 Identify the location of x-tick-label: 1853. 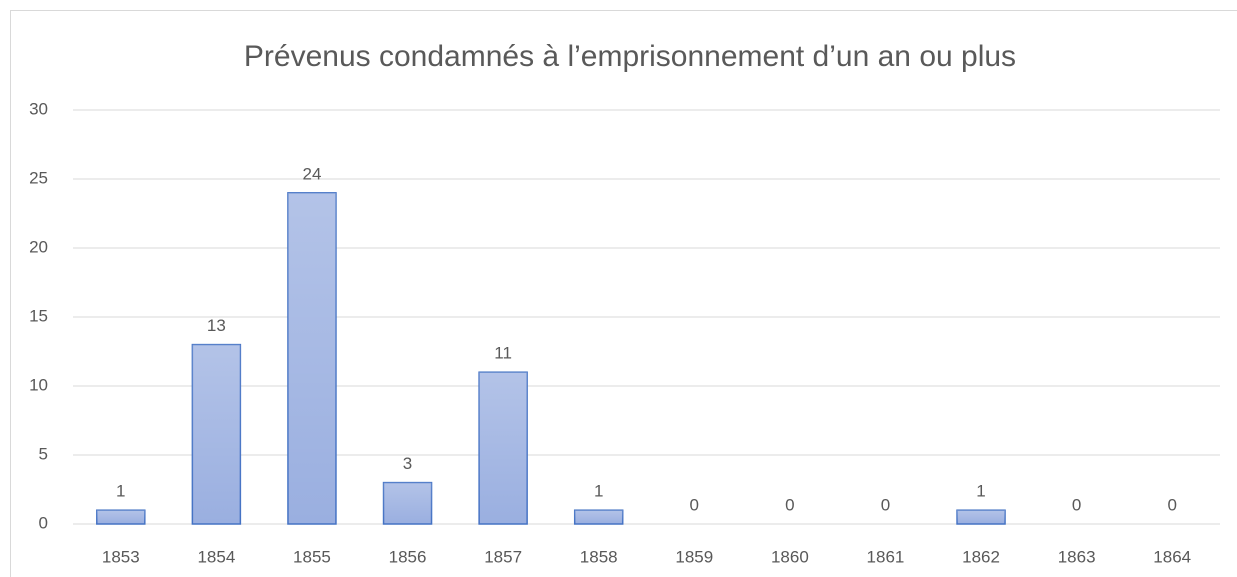
(121, 556).